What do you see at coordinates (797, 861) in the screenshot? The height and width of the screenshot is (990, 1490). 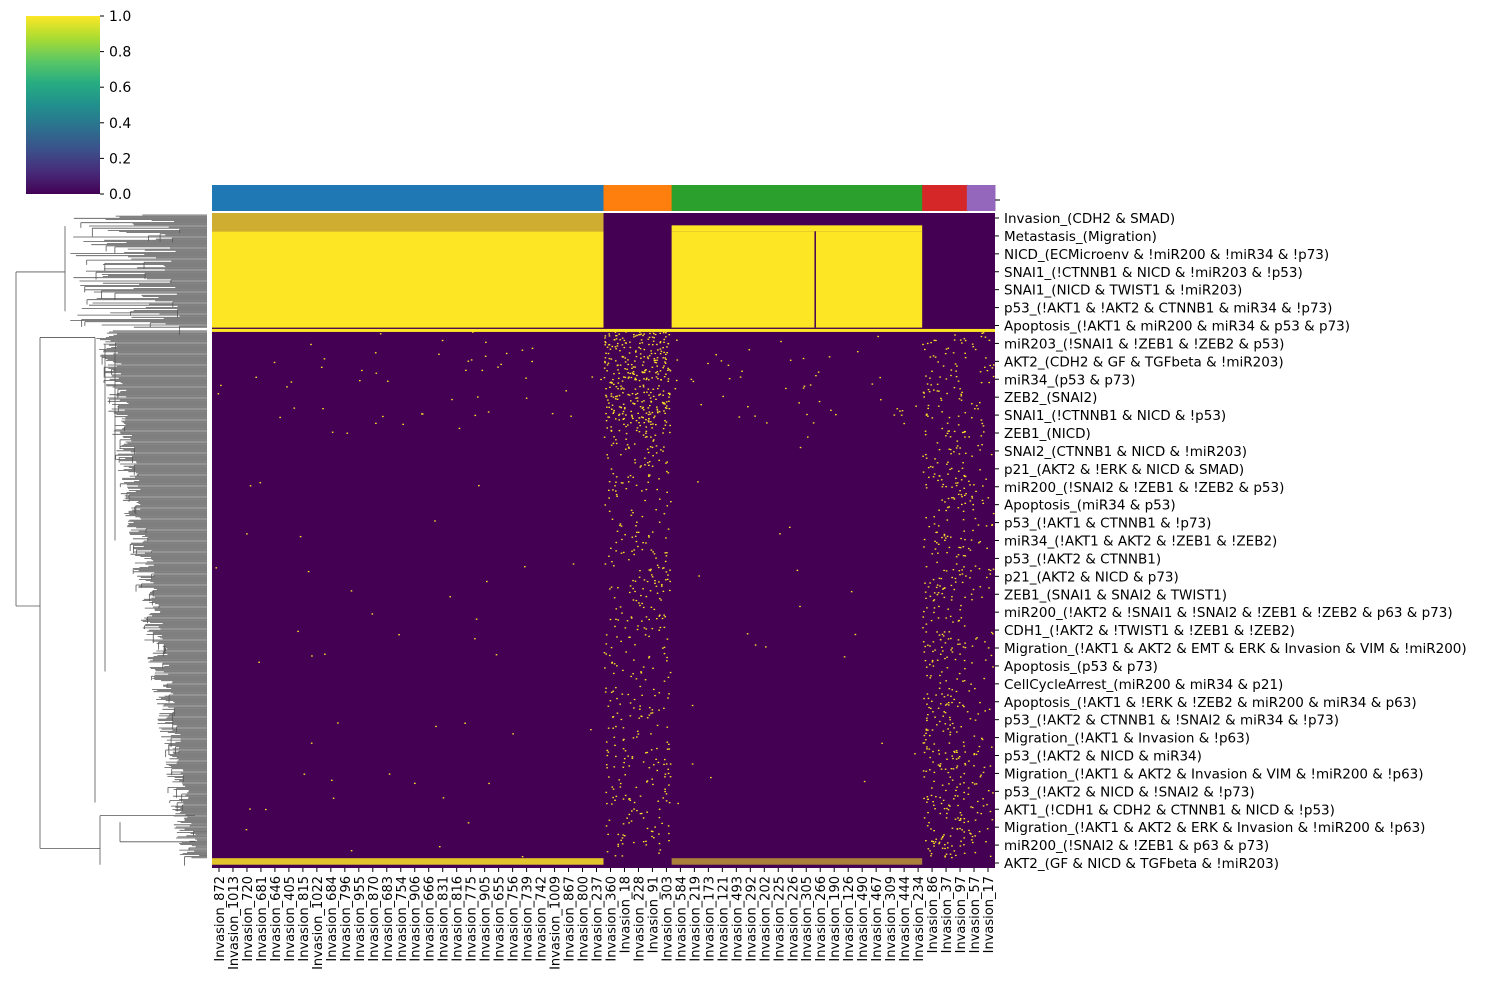 I see `heatmap-line` at bounding box center [797, 861].